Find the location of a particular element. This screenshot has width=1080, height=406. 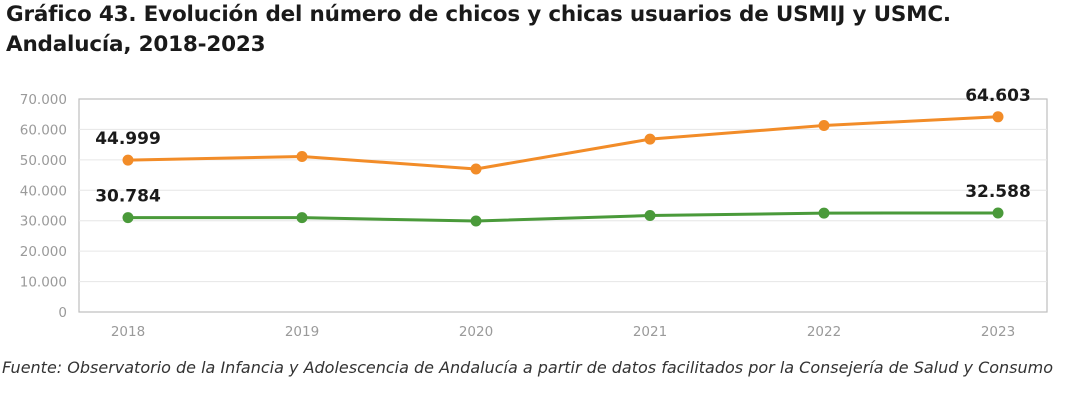

x-tick-label: 2023 is located at coordinates (998, 332).